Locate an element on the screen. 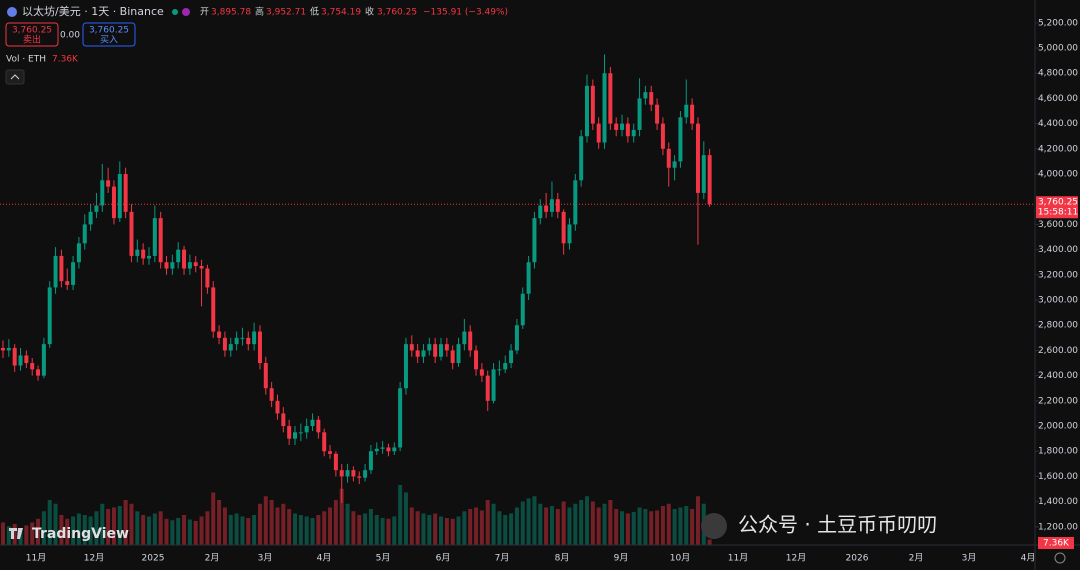 Image resolution: width=1080 pixels, height=570 pixels. settings-icon is located at coordinates (1060, 558).